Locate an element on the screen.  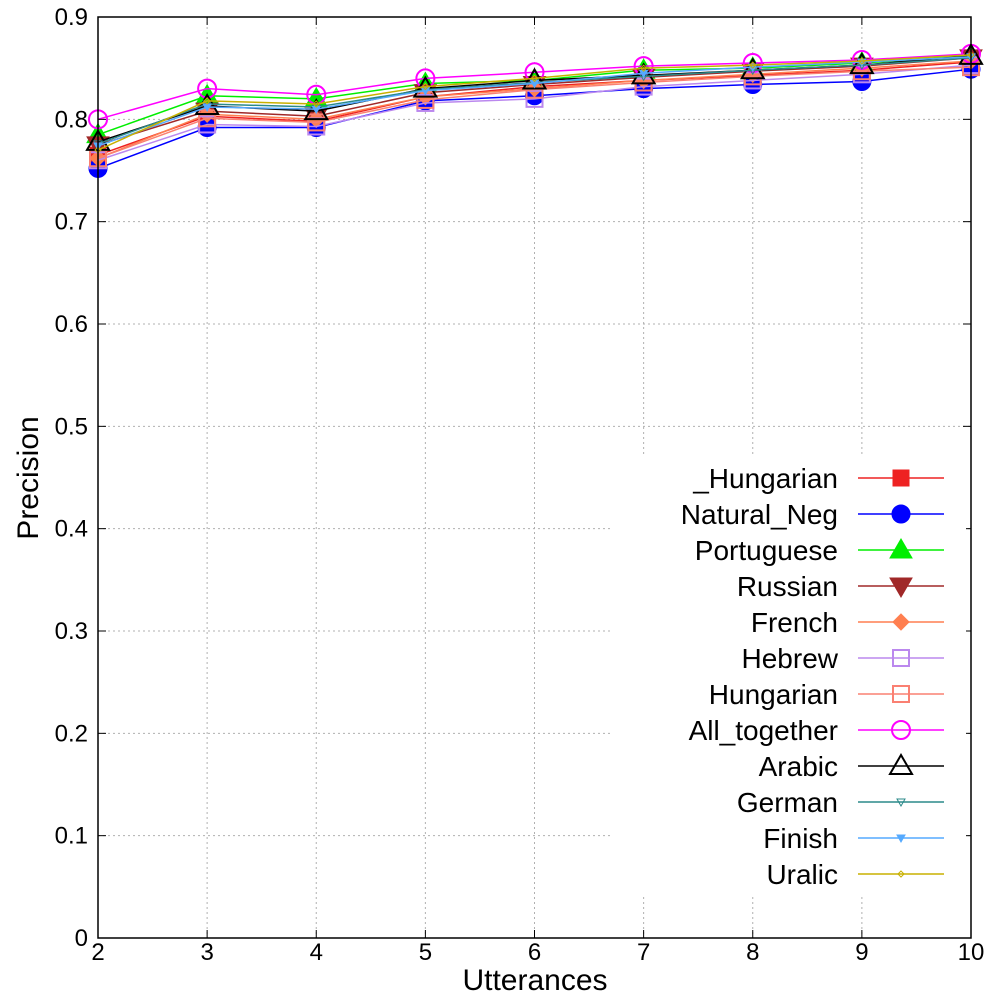
y-tick-label: 0.5 is located at coordinates (71, 426).